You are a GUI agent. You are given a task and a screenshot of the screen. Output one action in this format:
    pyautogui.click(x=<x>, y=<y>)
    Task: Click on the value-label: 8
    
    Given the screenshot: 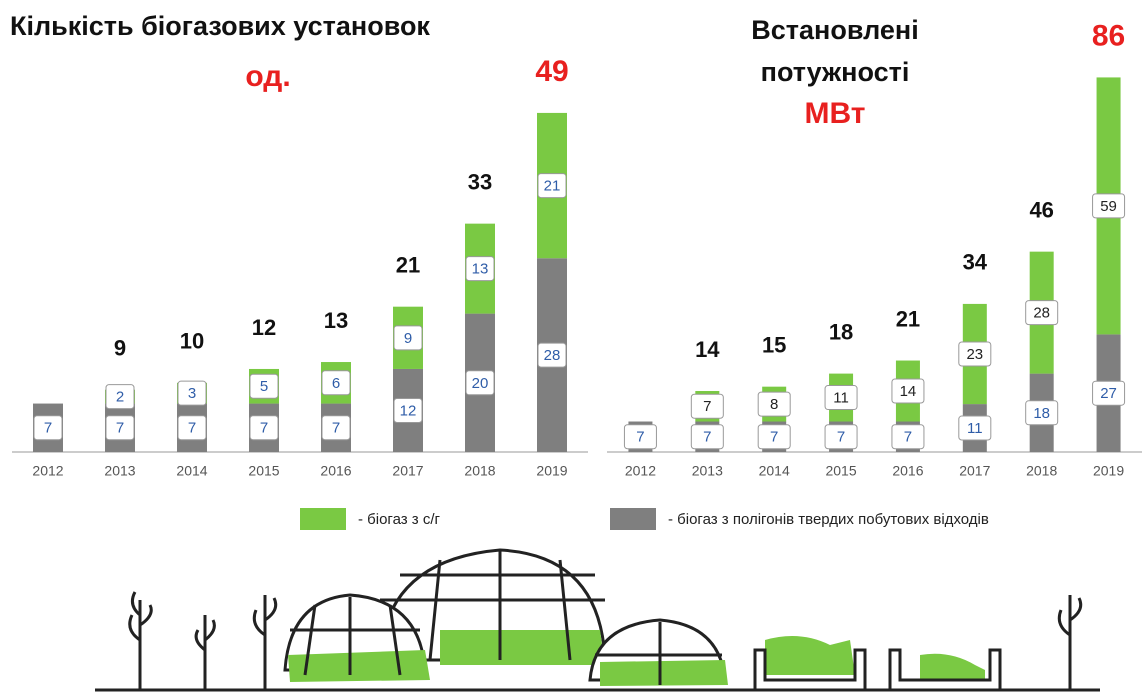 What is the action you would take?
    pyautogui.click(x=774, y=404)
    